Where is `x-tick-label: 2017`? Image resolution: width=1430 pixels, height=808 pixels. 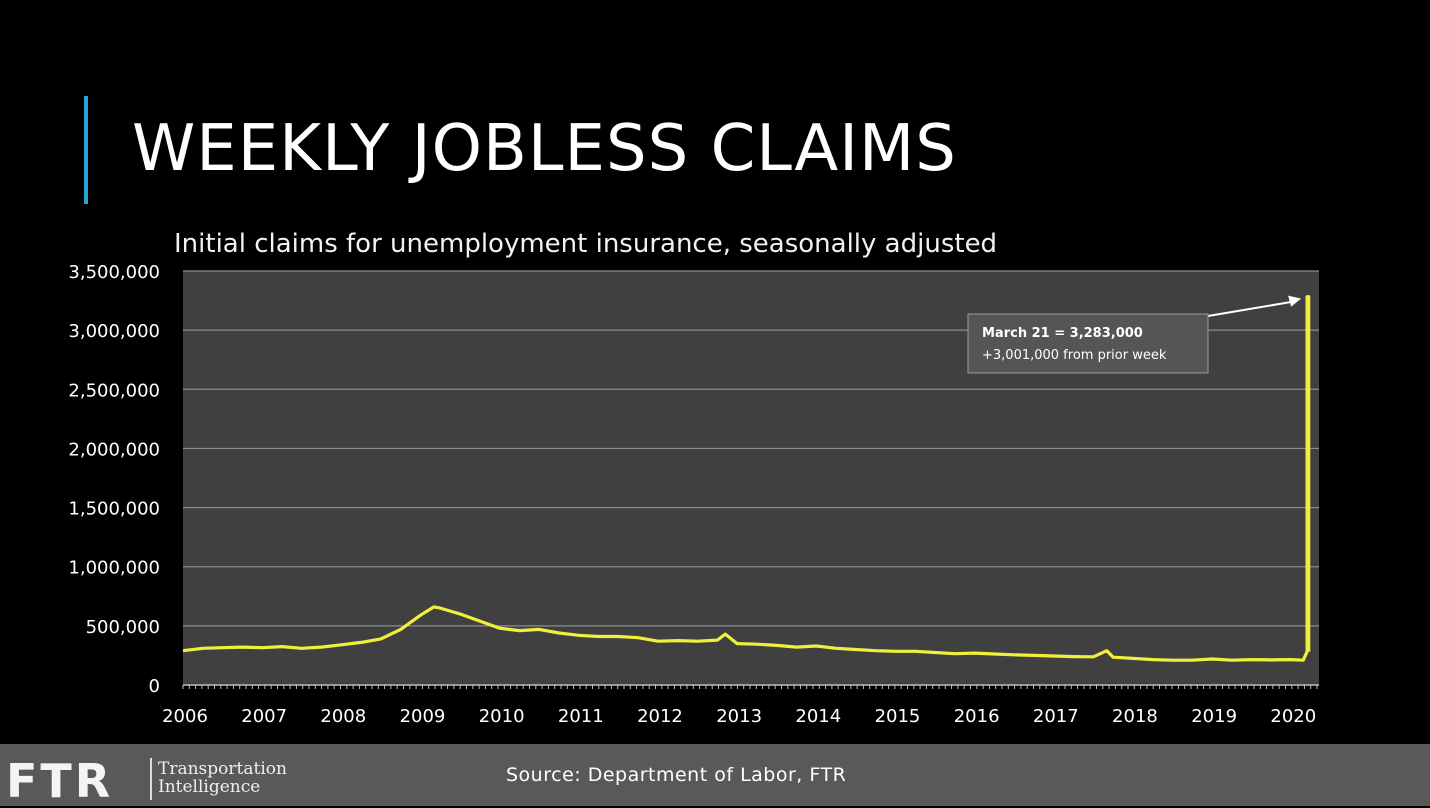 x-tick-label: 2017 is located at coordinates (1056, 716).